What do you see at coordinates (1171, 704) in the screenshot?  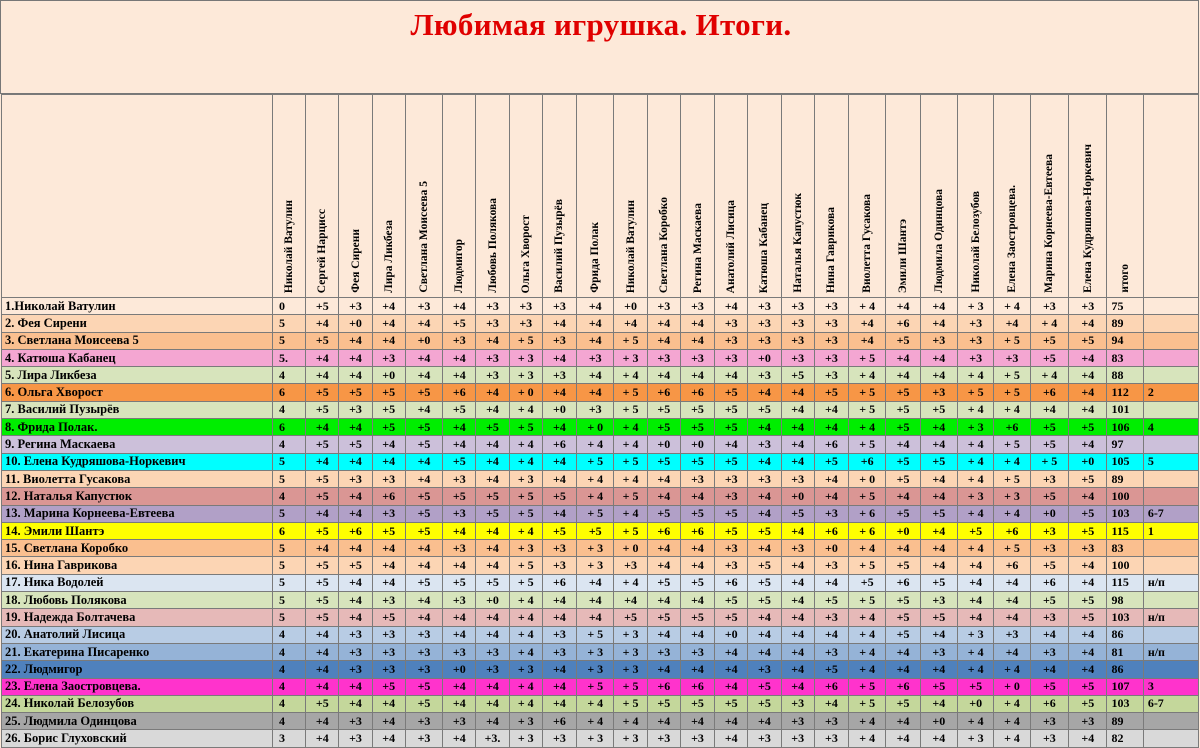 I see `score-cell: 6-7` at bounding box center [1171, 704].